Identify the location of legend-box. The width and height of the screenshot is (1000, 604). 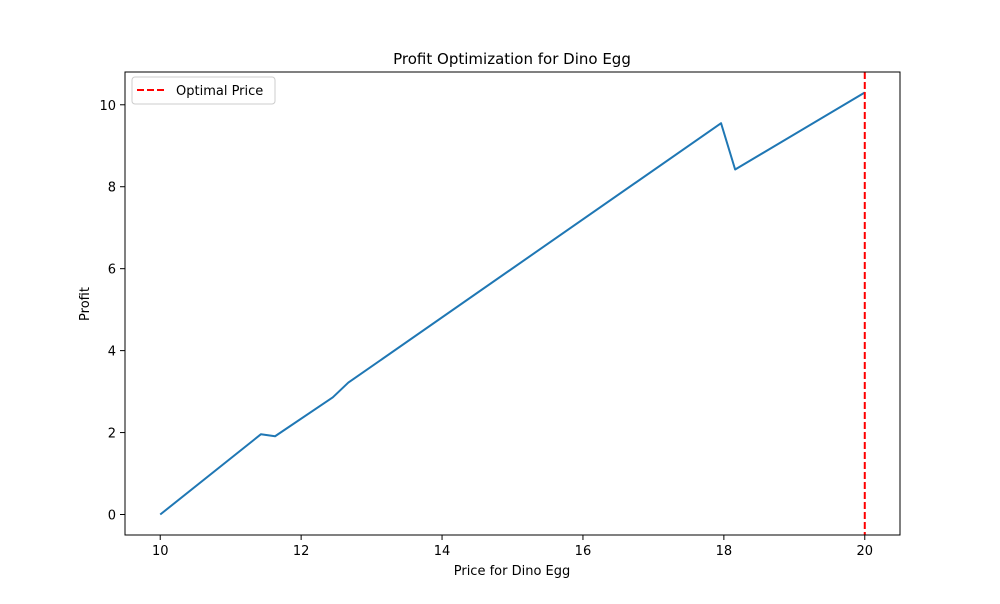
(203, 90).